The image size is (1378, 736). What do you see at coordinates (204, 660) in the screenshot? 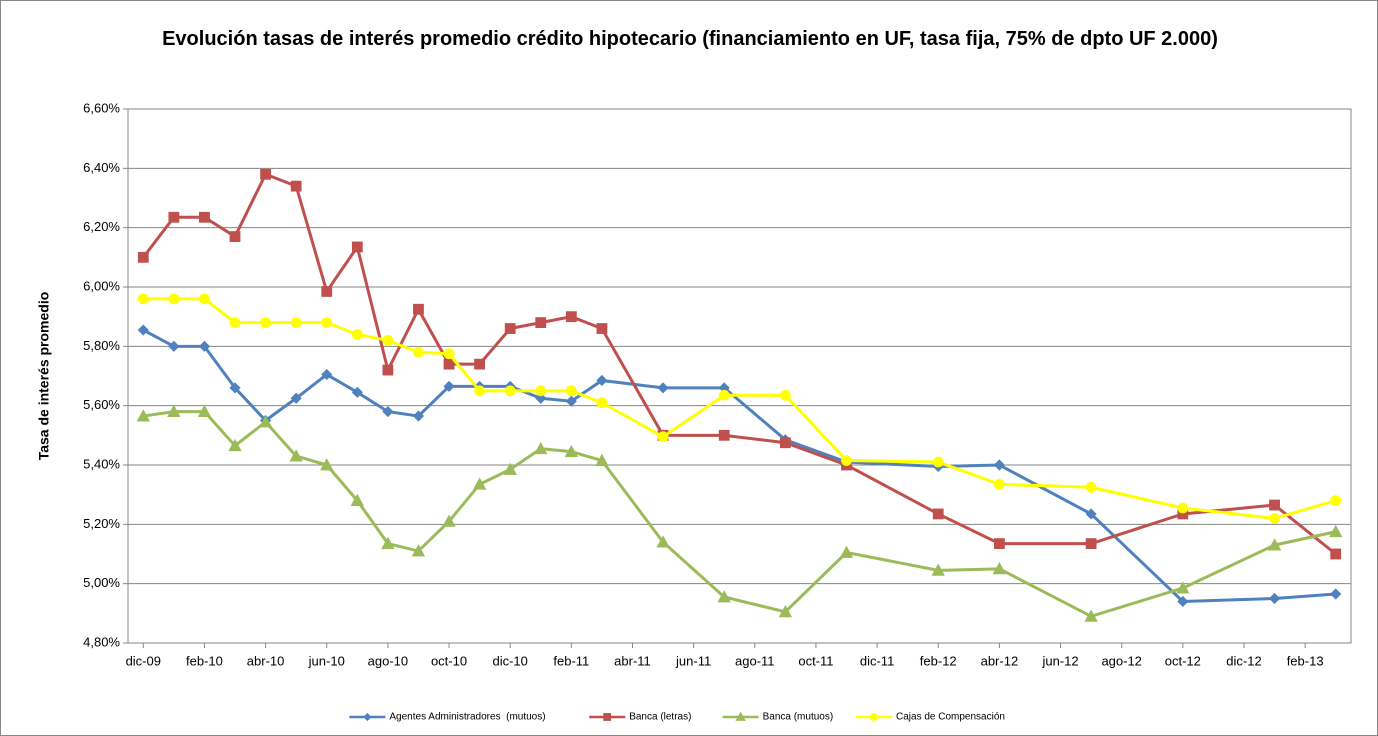
I see `x-tick-label: feb-10` at bounding box center [204, 660].